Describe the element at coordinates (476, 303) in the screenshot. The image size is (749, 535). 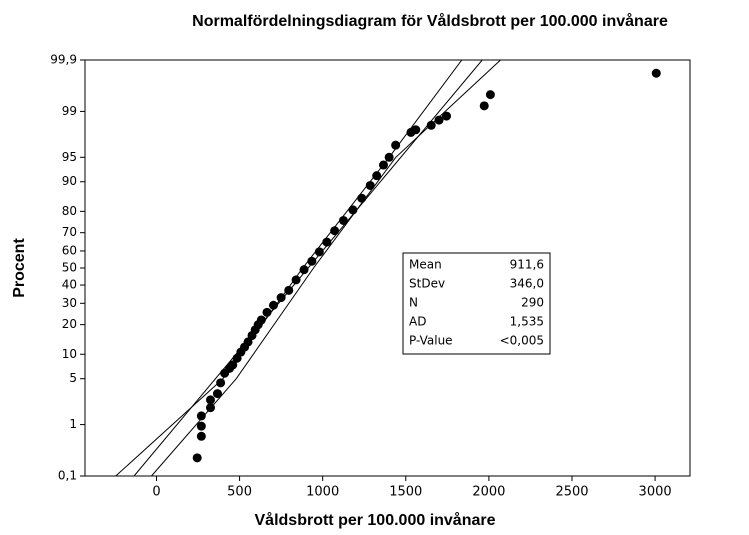
I see `stats-box` at that location.